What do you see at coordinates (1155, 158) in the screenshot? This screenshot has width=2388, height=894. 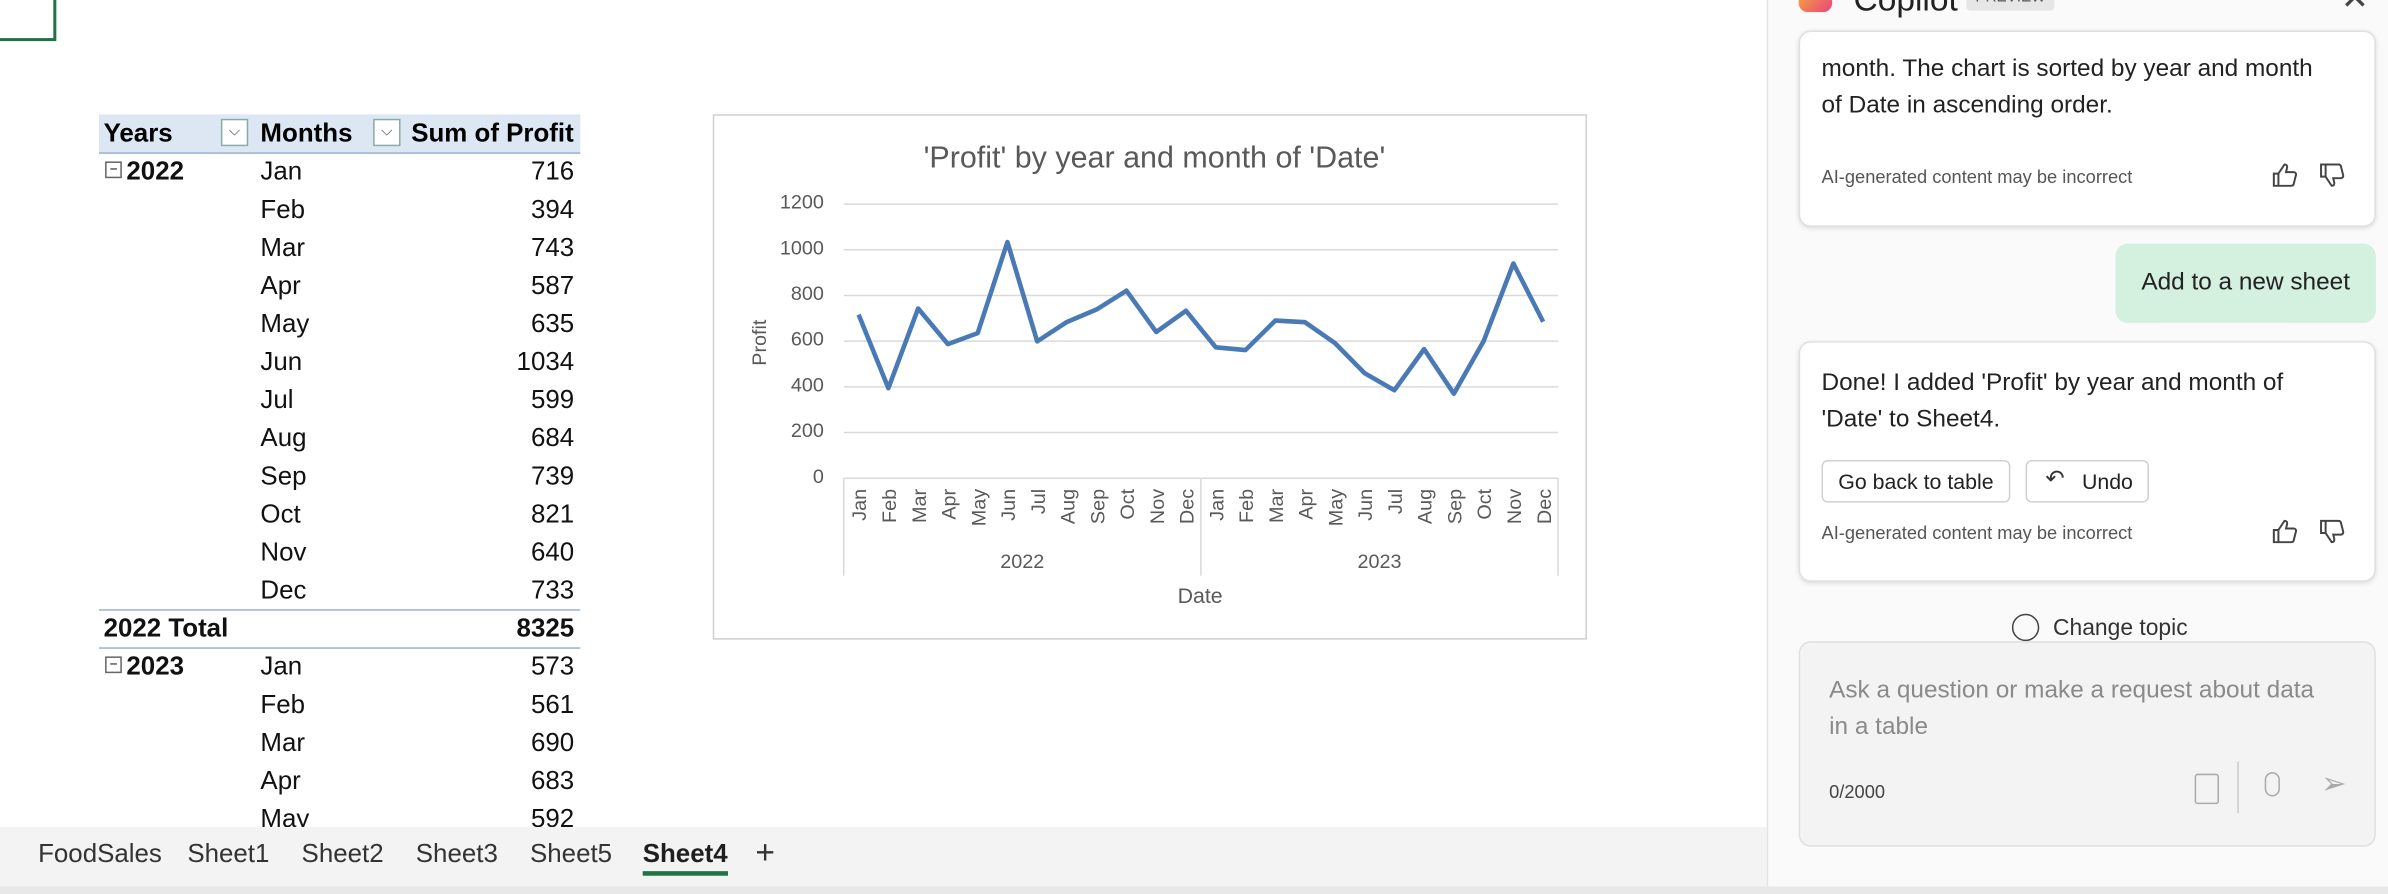 I see `chart-title: 'Profit' by year and month of 'Date'` at bounding box center [1155, 158].